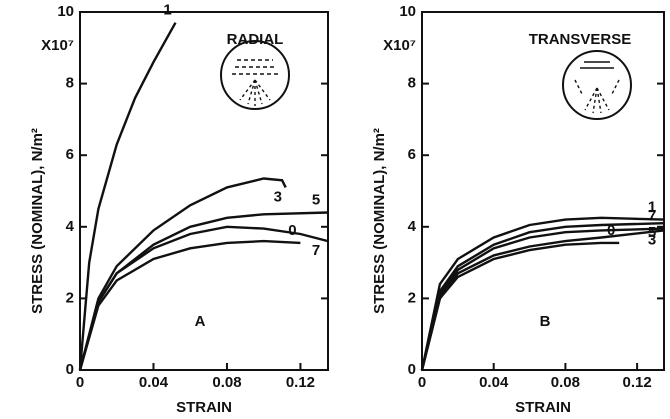 The image size is (670, 419). What do you see at coordinates (580, 39) in the screenshot?
I see `orientation-label: TRANSVERSE` at bounding box center [580, 39].